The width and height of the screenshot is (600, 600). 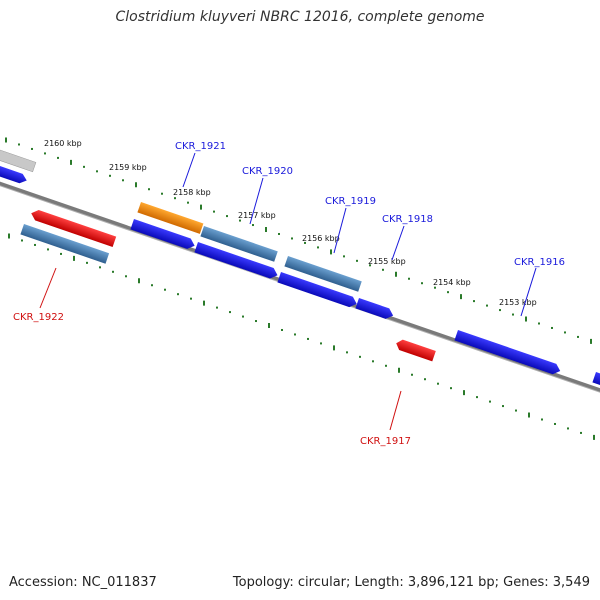 What do you see at coordinates (596, 380) in the screenshot?
I see `gene-blue-partial-right` at bounding box center [596, 380].